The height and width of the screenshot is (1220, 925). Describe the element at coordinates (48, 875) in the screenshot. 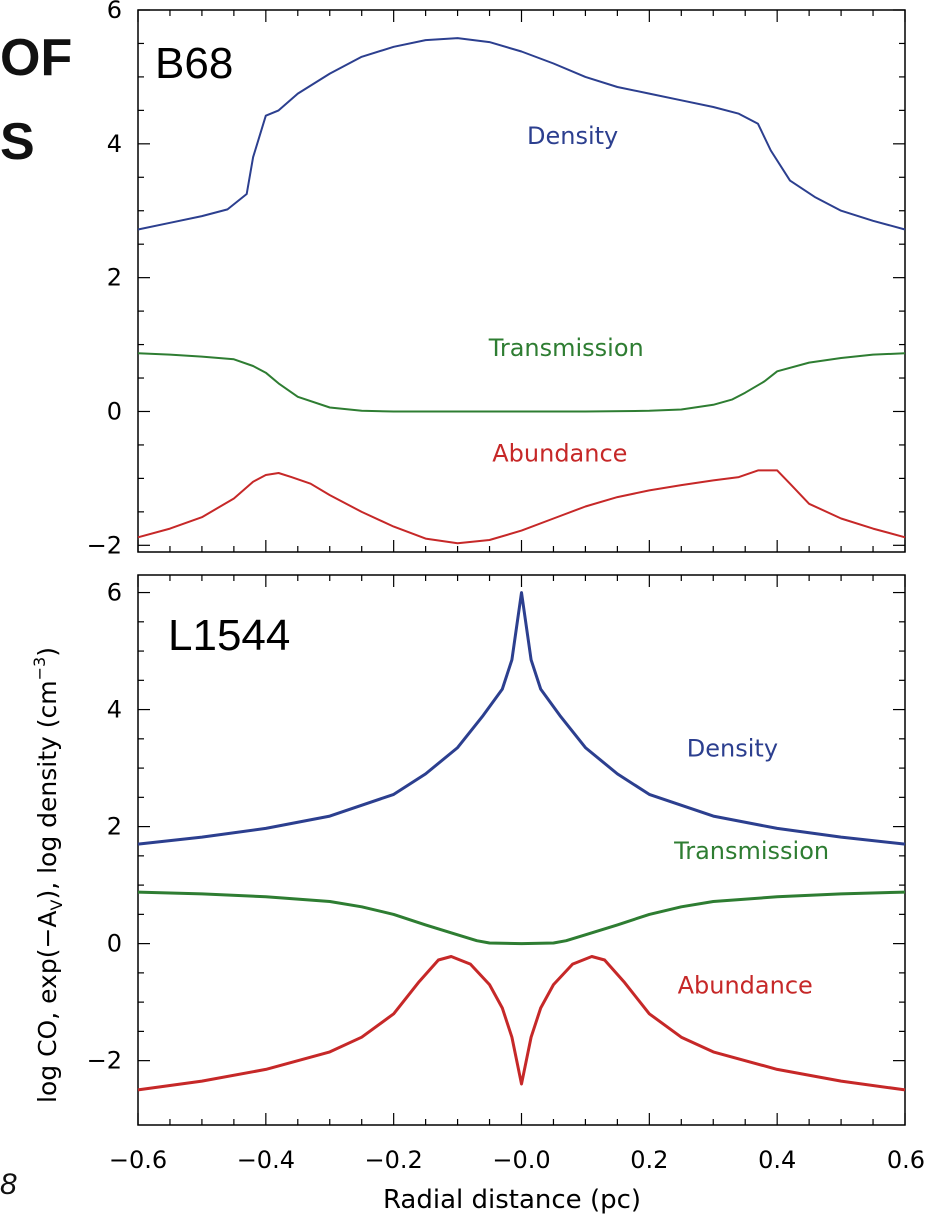

I see `y-axis-label: log CO, exp(−AV), log density (cm−3)` at that location.